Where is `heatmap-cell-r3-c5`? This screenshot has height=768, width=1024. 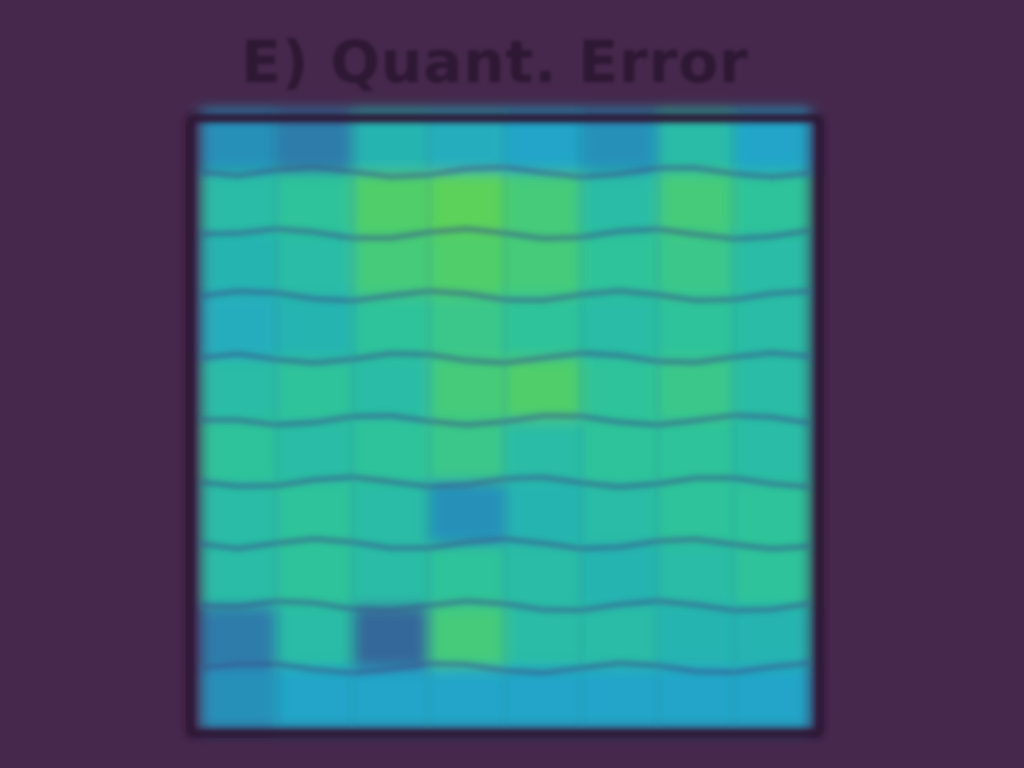
heatmap-cell-r3-c5 is located at coordinates (620, 327).